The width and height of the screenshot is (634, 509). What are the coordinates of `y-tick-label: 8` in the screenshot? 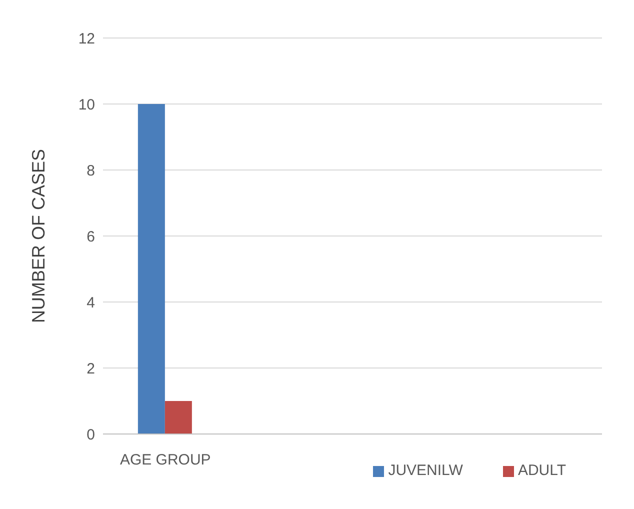 It's located at (90, 171).